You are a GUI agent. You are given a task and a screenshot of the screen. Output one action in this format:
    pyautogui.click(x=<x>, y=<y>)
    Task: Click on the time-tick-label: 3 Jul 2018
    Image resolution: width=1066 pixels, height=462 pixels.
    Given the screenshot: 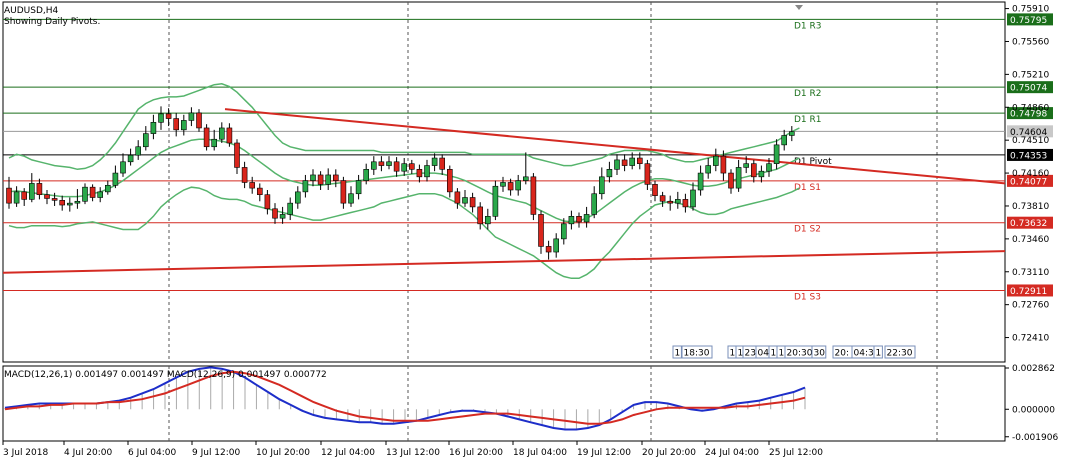 What is the action you would take?
    pyautogui.click(x=25, y=453)
    